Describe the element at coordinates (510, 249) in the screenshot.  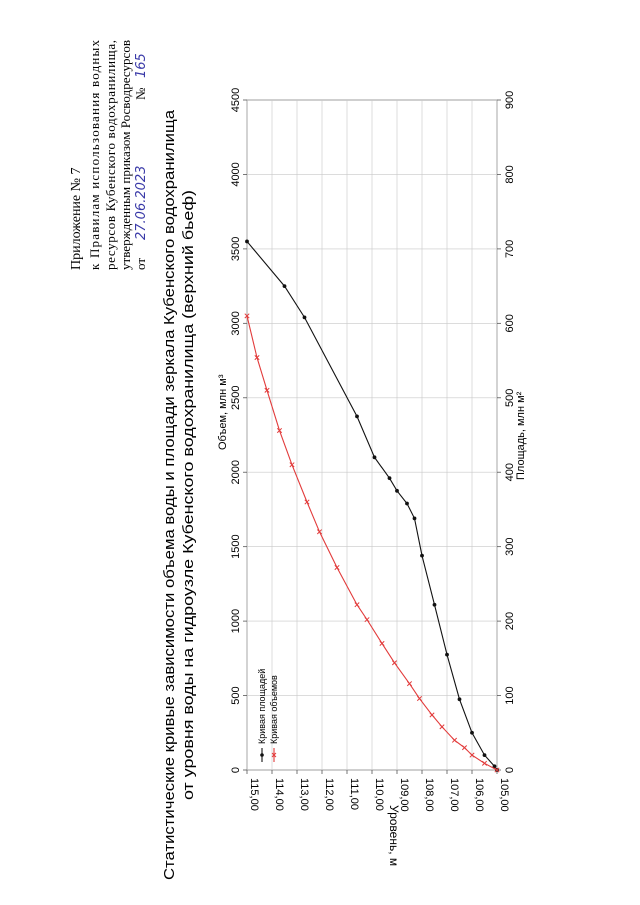
I see `area-tick-label: 700` at that location.